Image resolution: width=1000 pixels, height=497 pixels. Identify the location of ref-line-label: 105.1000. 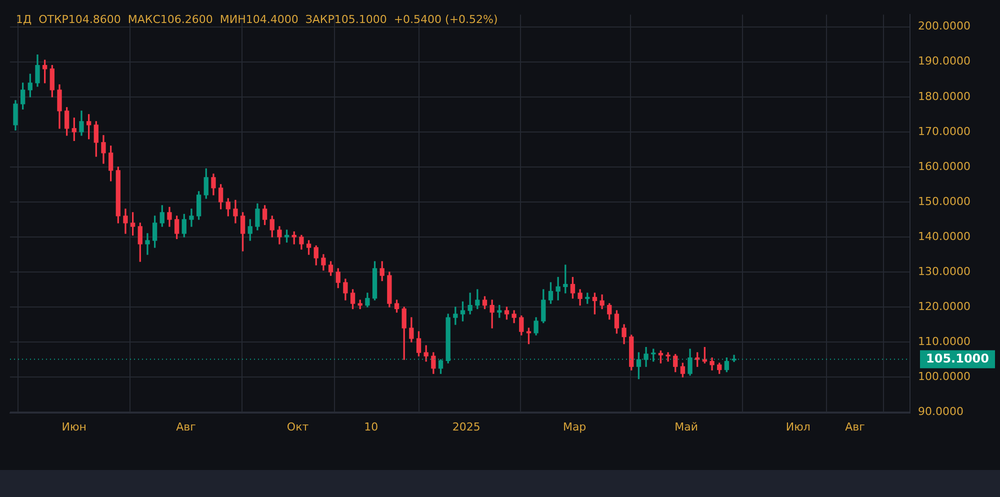
(958, 358).